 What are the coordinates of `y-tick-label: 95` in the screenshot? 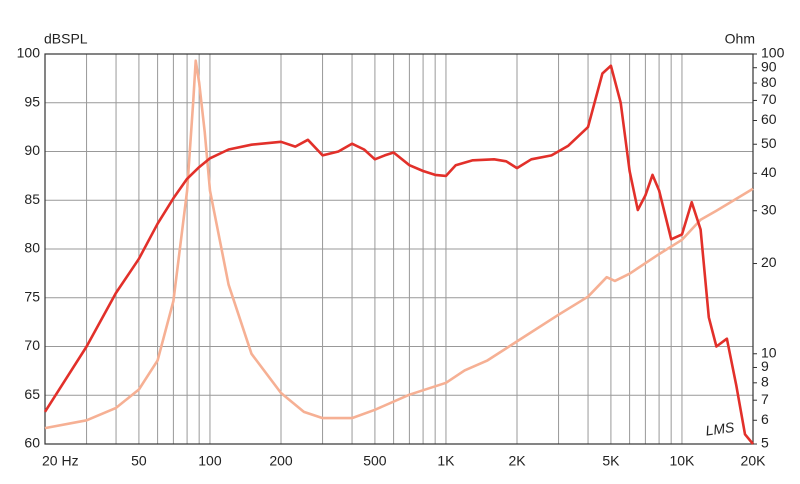 It's located at (32, 101).